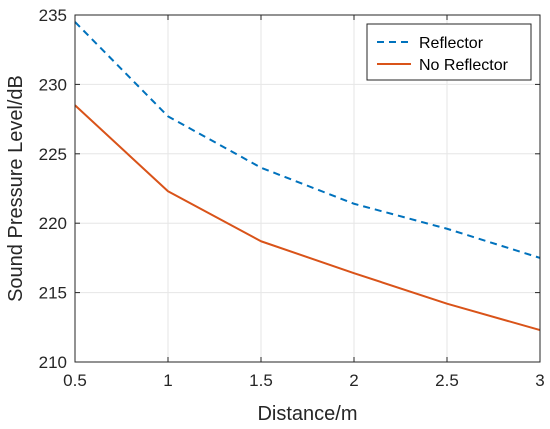 The height and width of the screenshot is (429, 550). Describe the element at coordinates (16, 188) in the screenshot. I see `y-axis-label: Sound Pressure Level/dB` at that location.